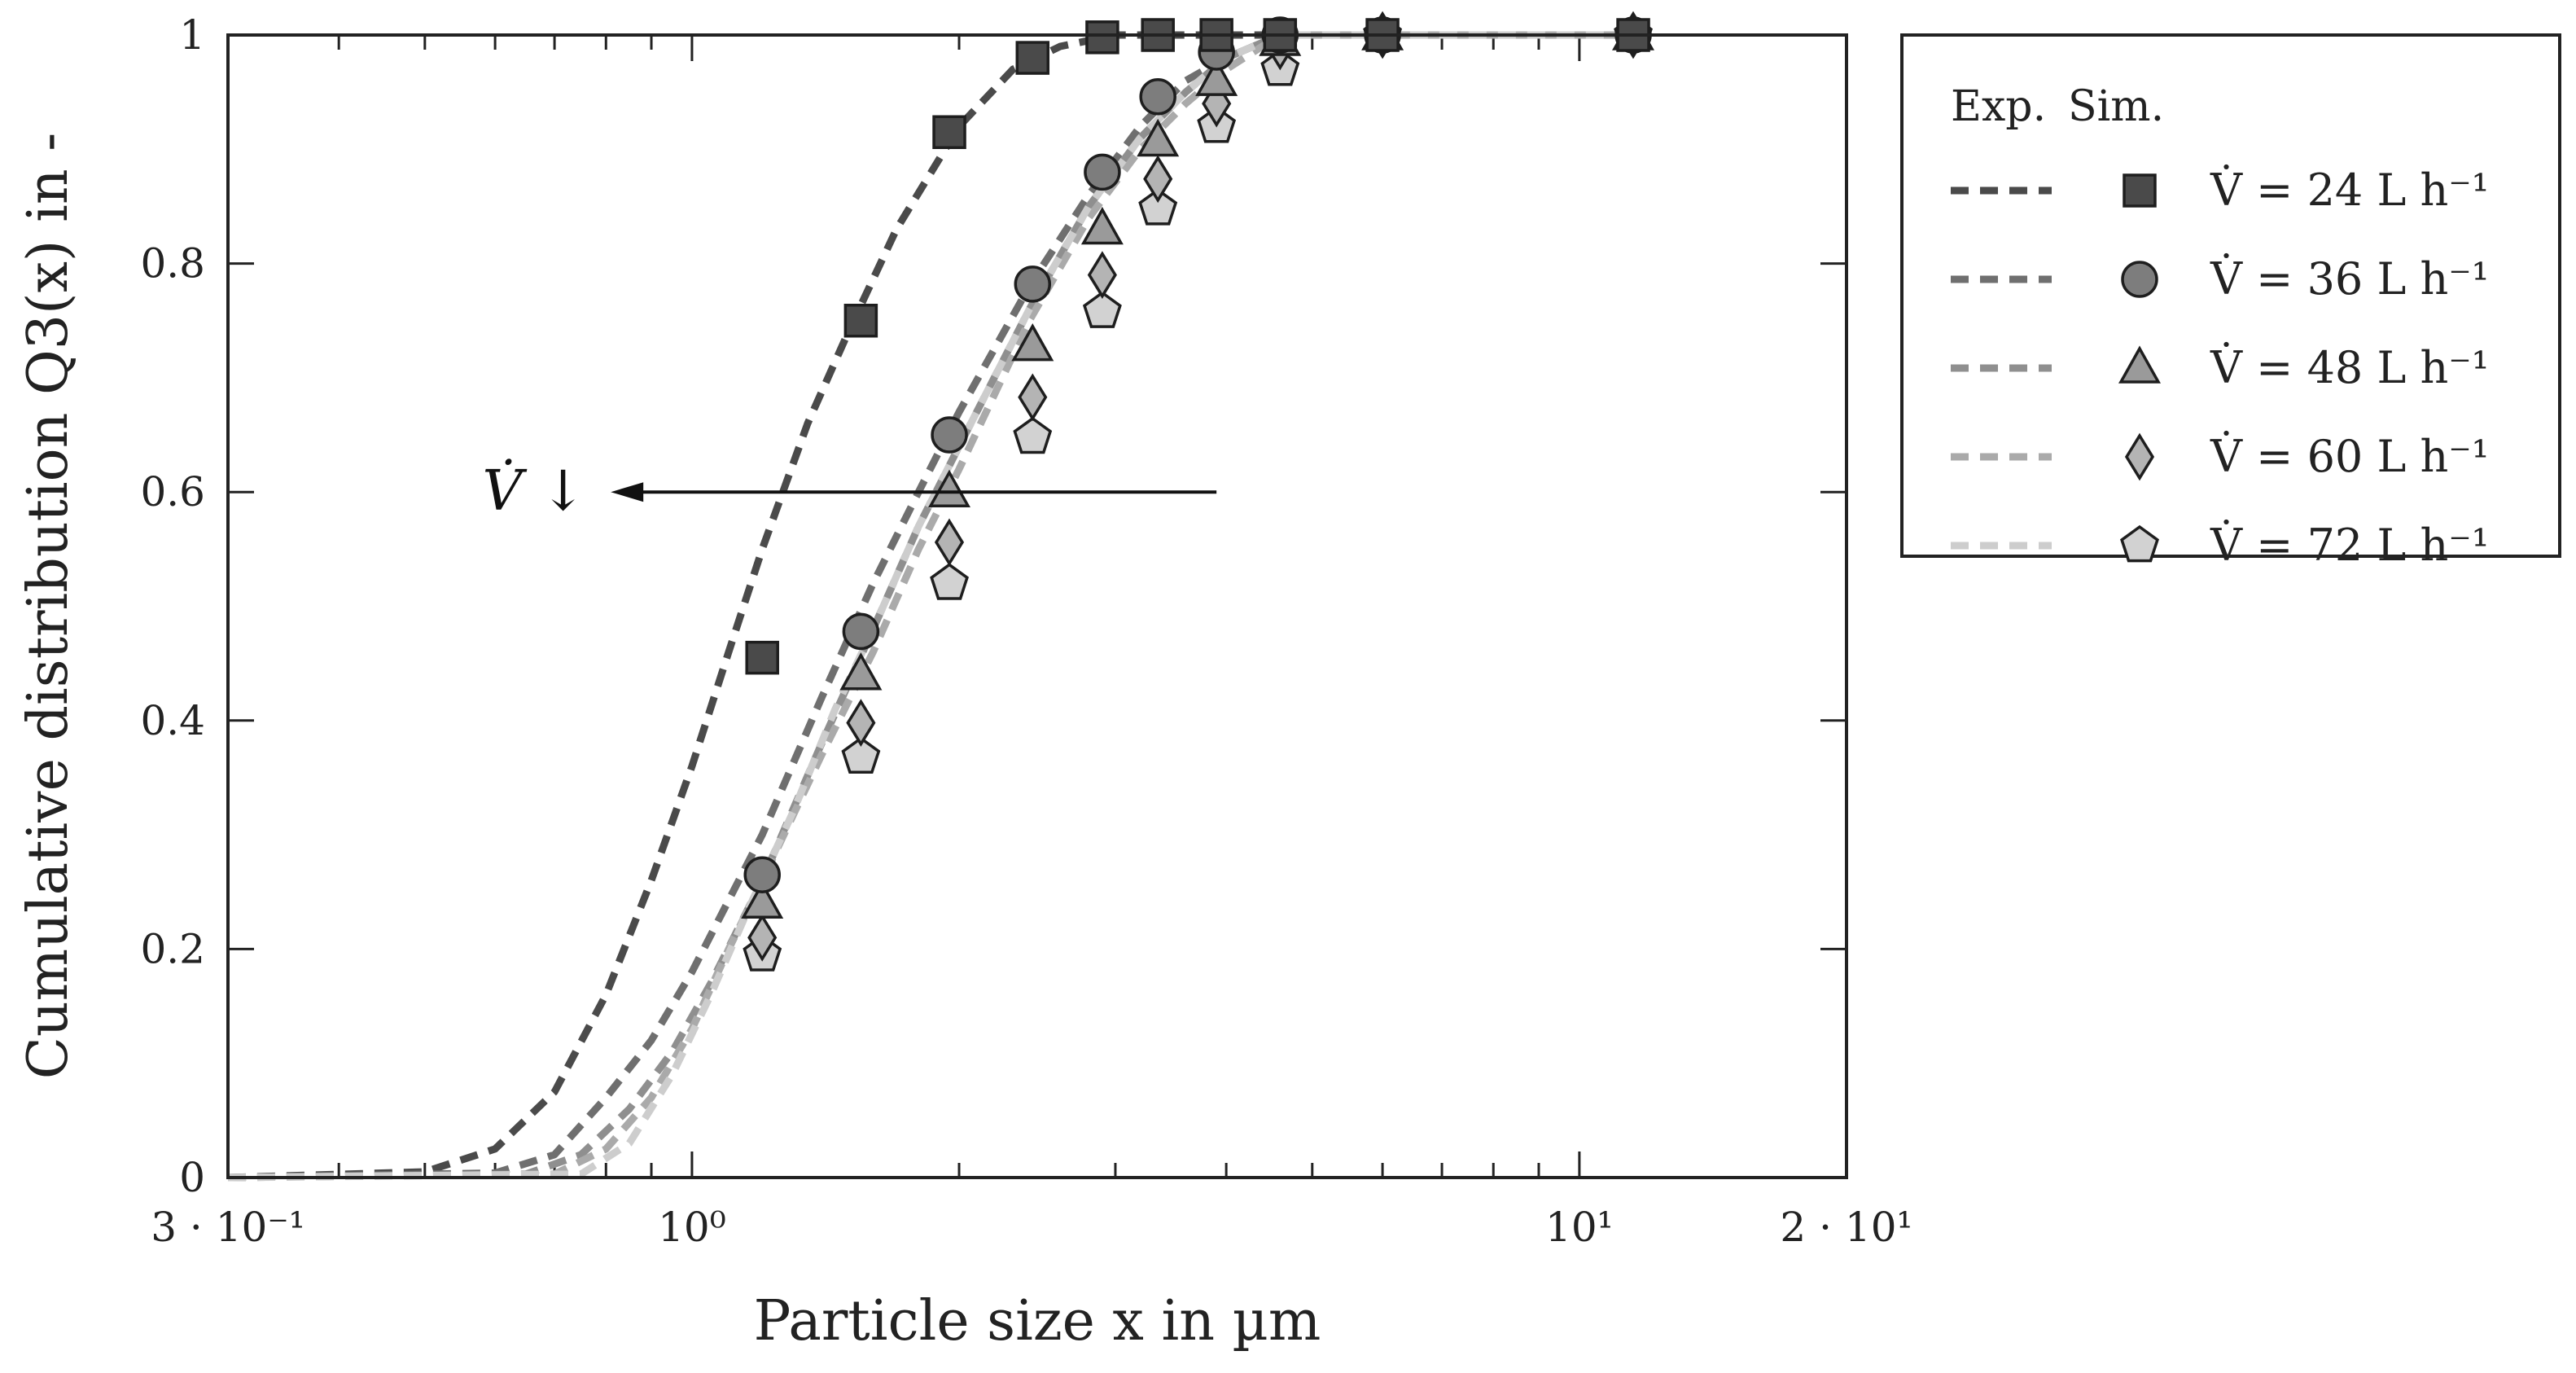 The image size is (2576, 1373). I want to click on legend-label: V̇ = 48 L h⁻¹, so click(2349, 367).